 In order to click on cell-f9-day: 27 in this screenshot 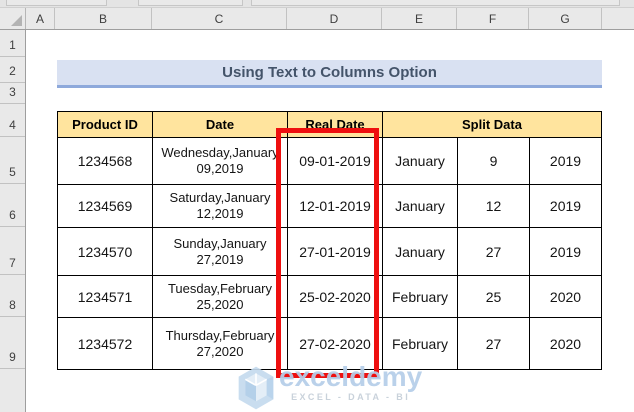, I will do `click(494, 344)`.